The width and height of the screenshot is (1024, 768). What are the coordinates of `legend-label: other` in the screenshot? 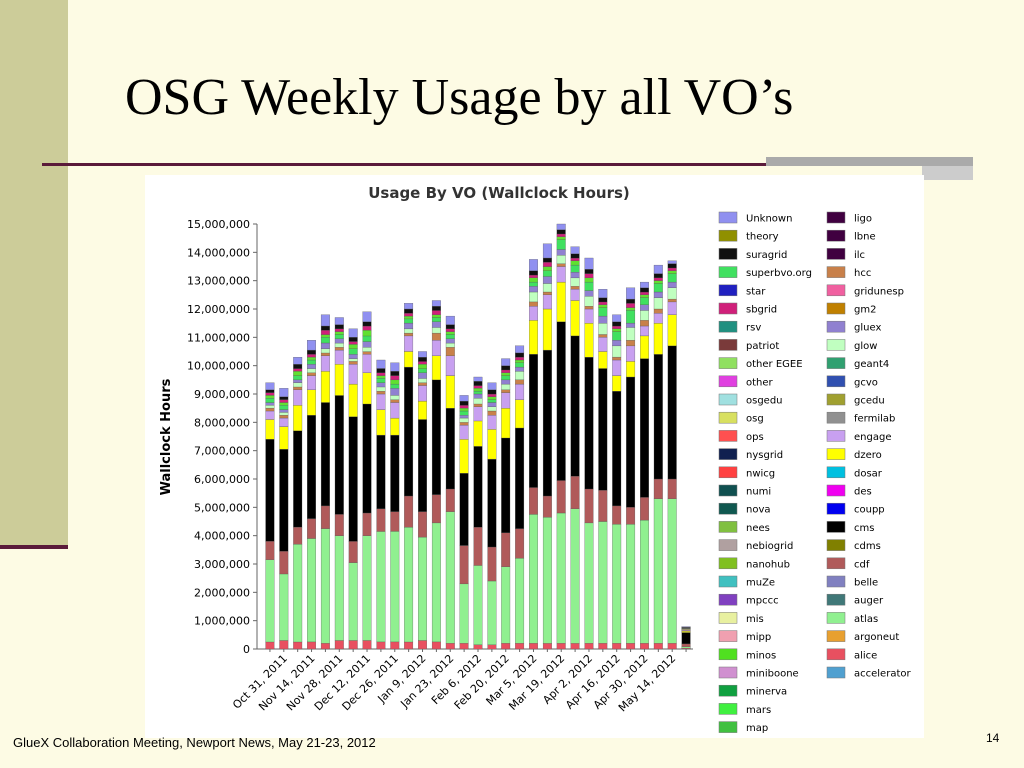 It's located at (760, 382).